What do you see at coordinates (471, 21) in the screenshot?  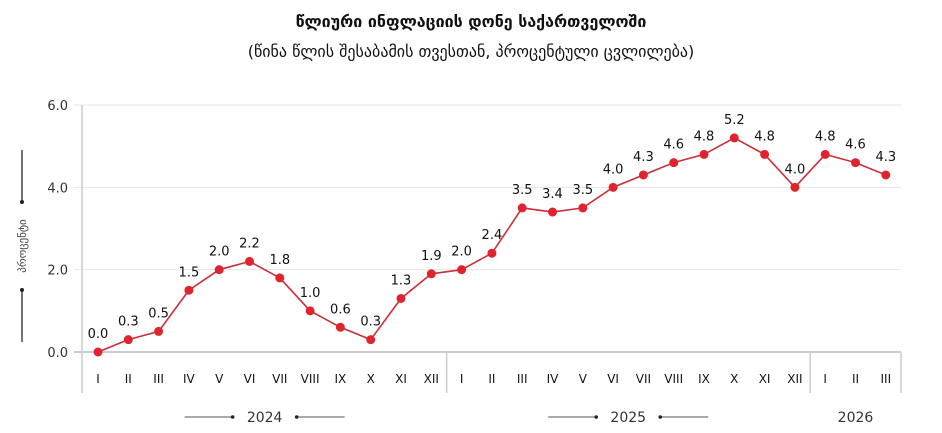 I see `chart-title: წლიური ინფლაციის დონე საქართველოში` at bounding box center [471, 21].